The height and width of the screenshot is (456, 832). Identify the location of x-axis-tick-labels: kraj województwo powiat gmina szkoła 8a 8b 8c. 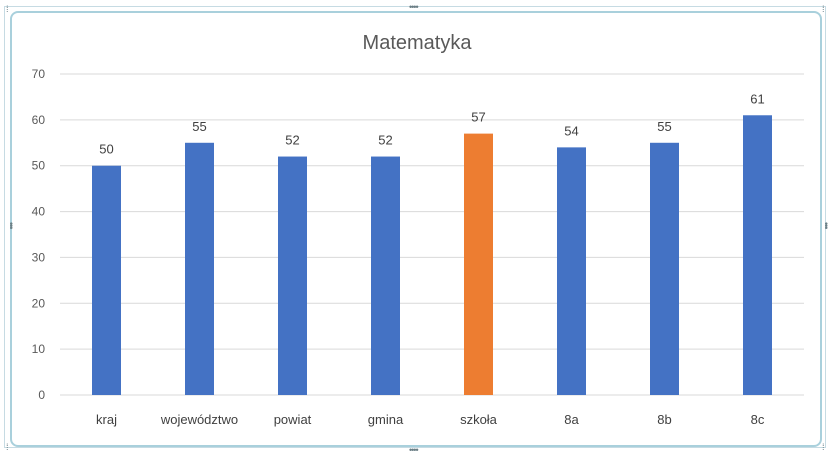
(430, 419).